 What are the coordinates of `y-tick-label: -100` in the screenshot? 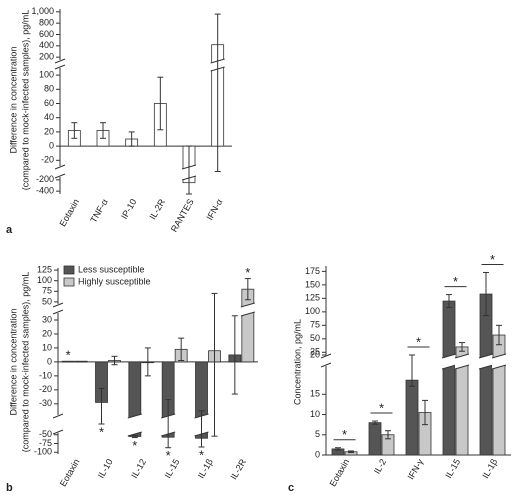 It's located at (43, 452).